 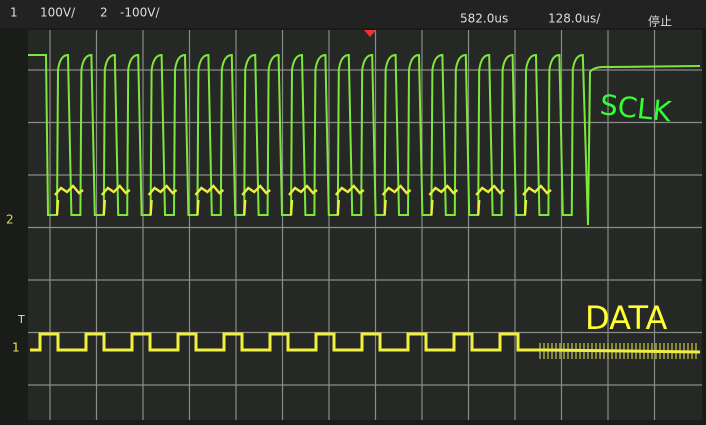 I want to click on ch2-scale: -100V/, so click(x=140, y=13).